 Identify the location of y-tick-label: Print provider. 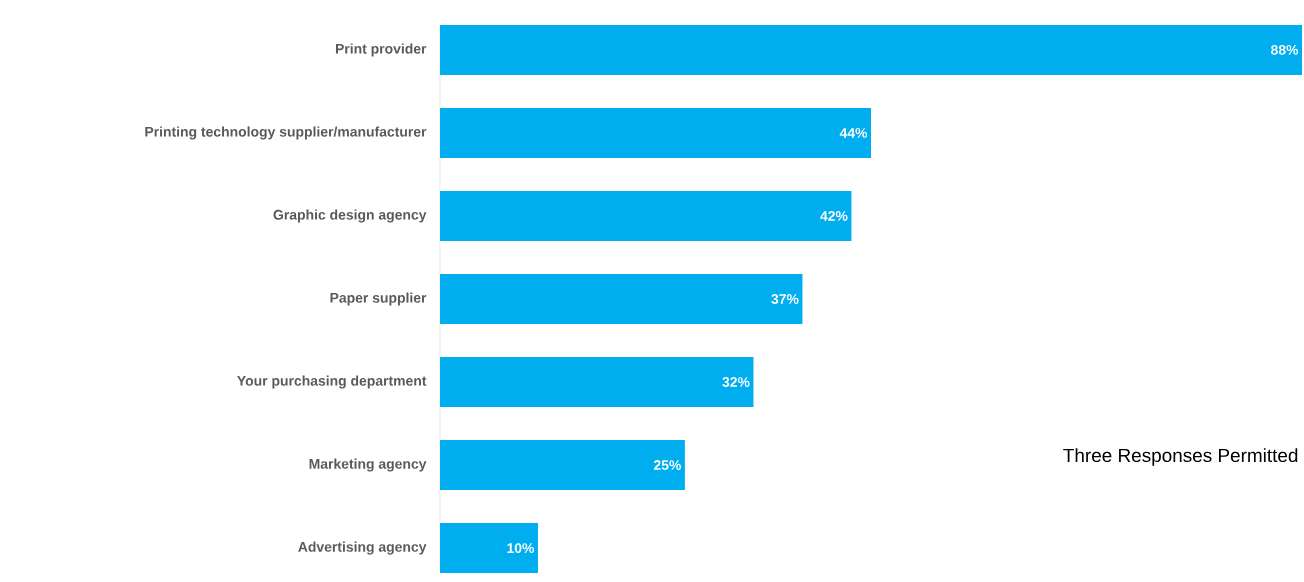
(381, 50).